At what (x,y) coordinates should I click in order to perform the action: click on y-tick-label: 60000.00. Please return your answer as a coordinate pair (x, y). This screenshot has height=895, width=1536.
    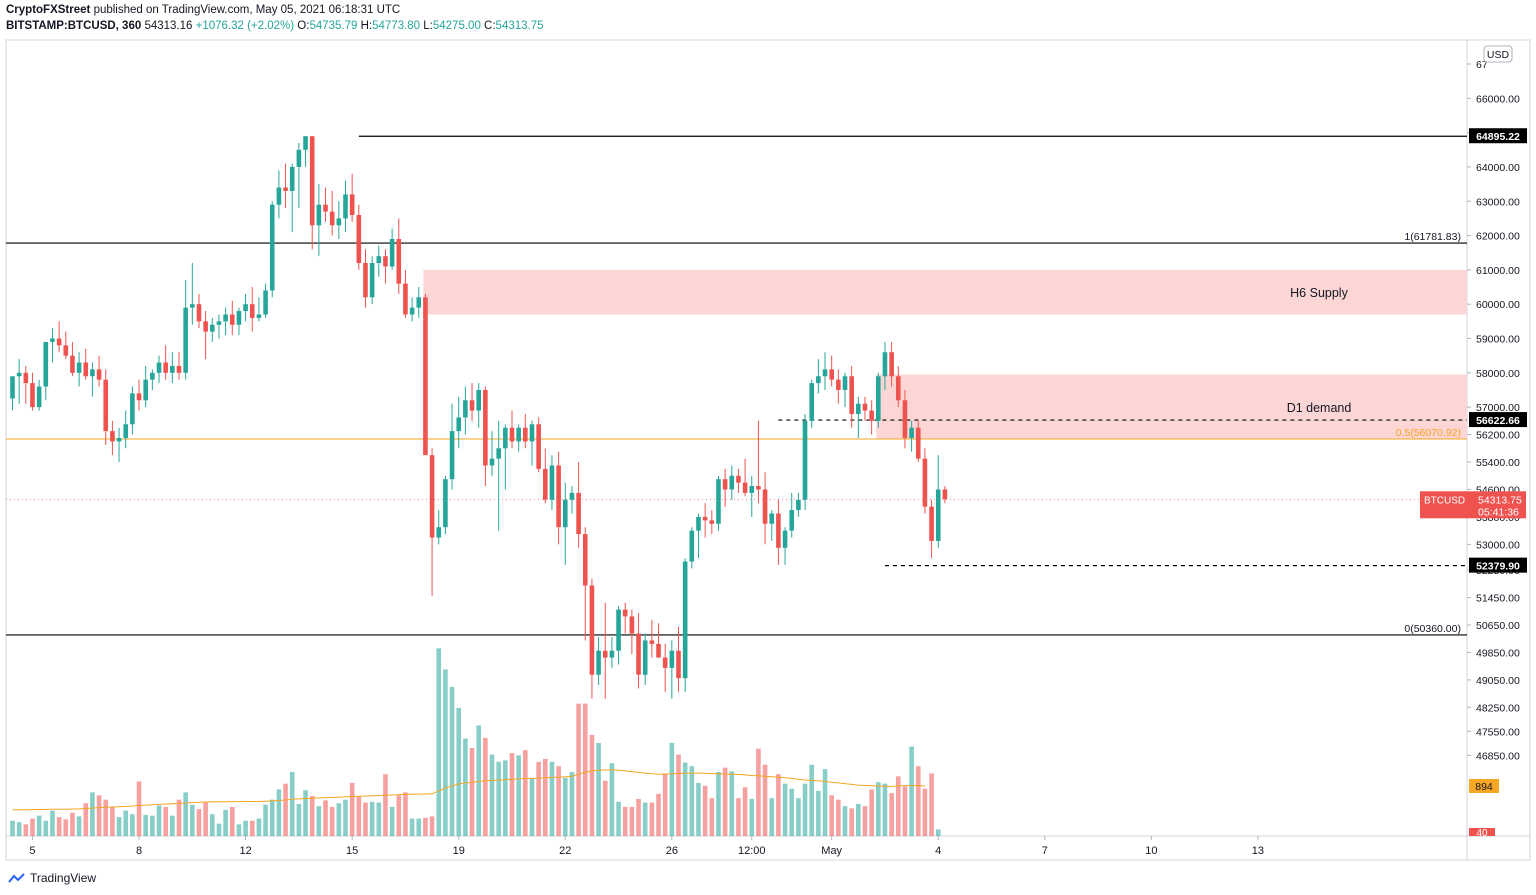
    Looking at the image, I should click on (1498, 305).